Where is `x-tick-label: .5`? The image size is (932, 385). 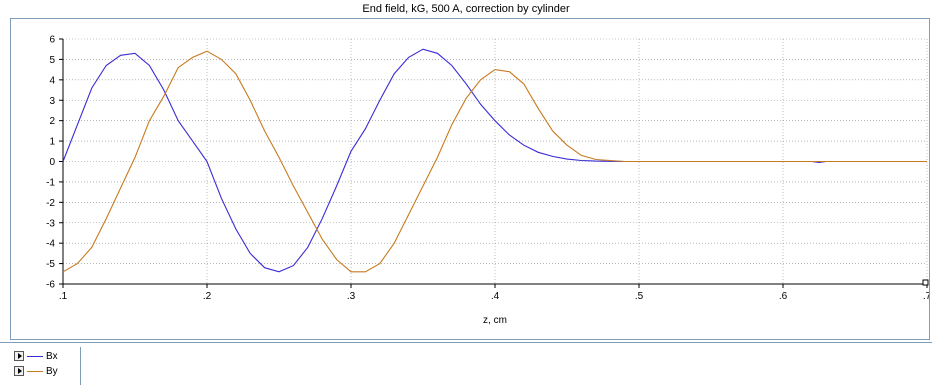 x-tick-label: .5 is located at coordinates (639, 296).